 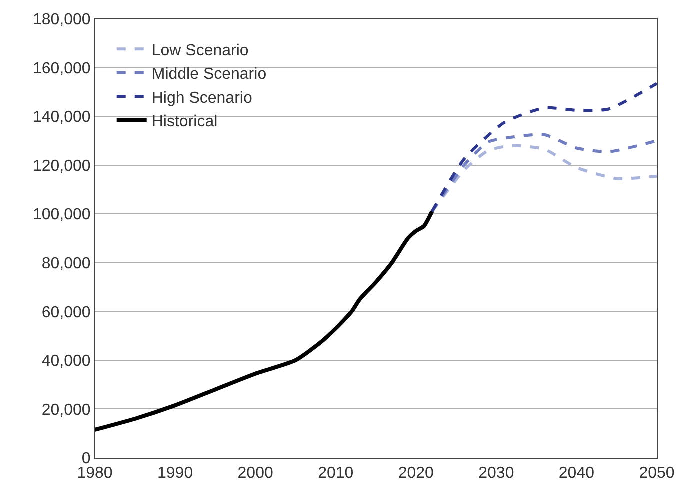 What do you see at coordinates (416, 473) in the screenshot?
I see `x-tick-label: 2020` at bounding box center [416, 473].